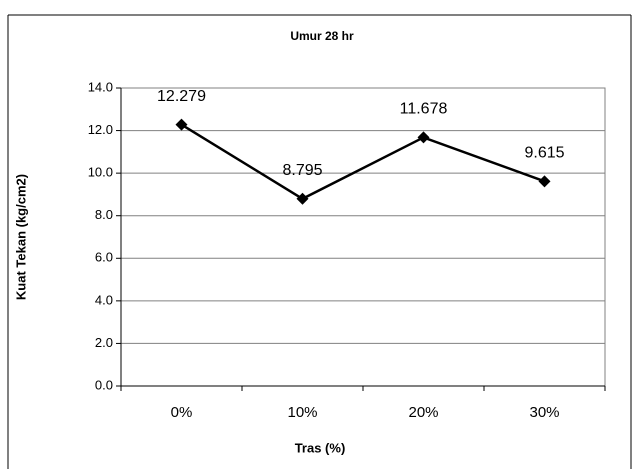 The height and width of the screenshot is (469, 639). Describe the element at coordinates (104, 214) in the screenshot. I see `y-tick-label: 8.0` at that location.